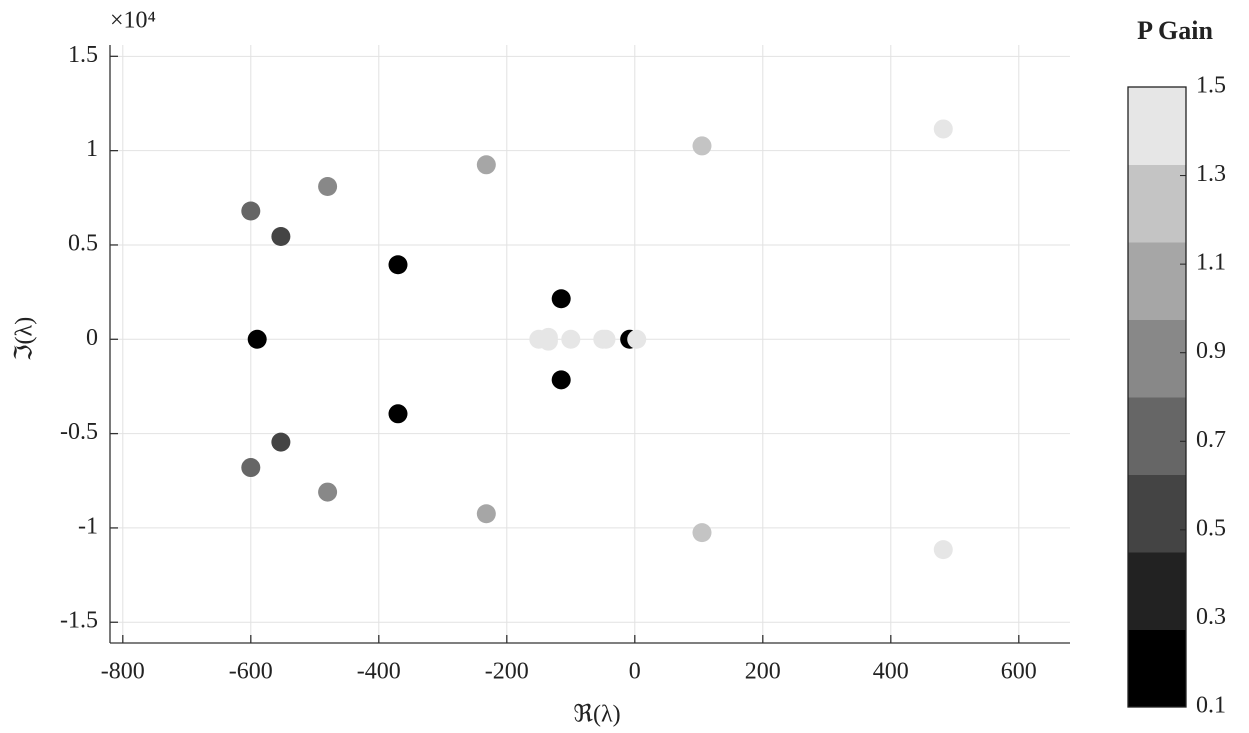 This screenshot has width=1249, height=733. I want to click on colorbar-frame, so click(1157, 397).